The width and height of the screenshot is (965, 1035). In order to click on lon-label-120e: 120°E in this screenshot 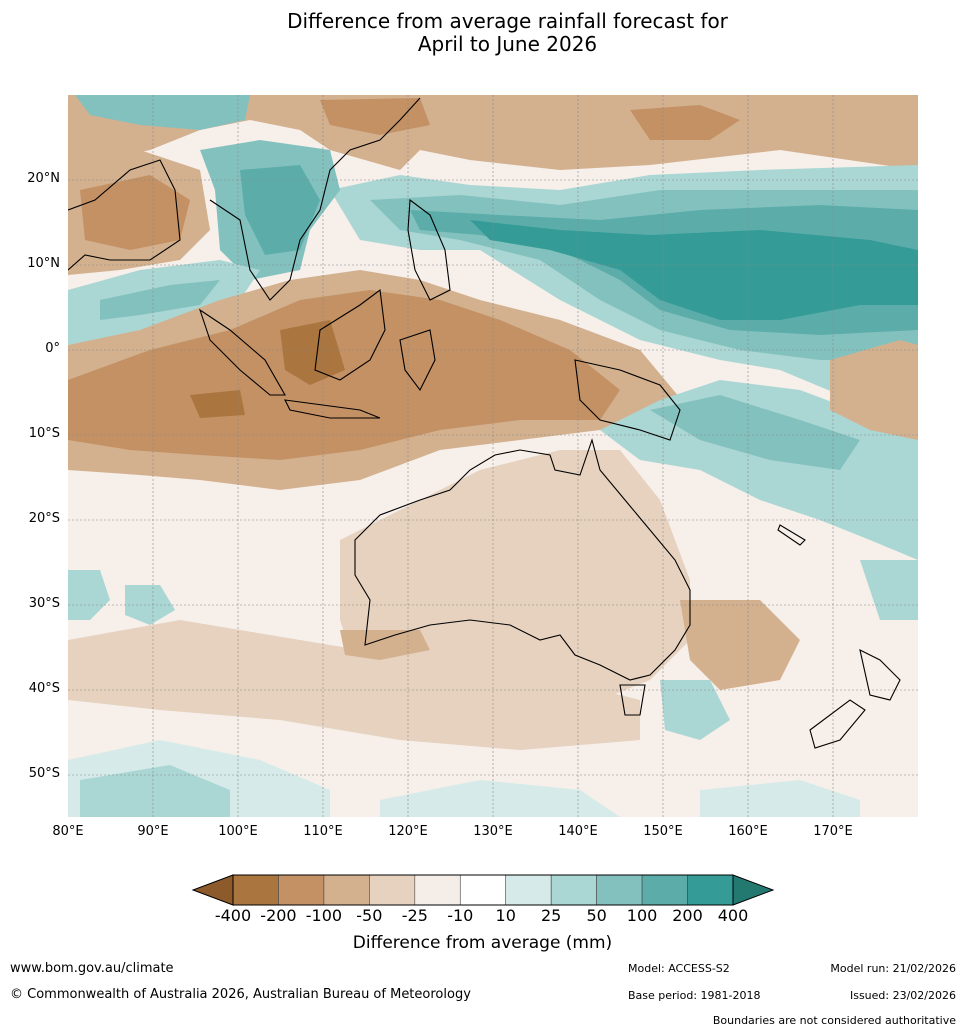, I will do `click(408, 831)`.